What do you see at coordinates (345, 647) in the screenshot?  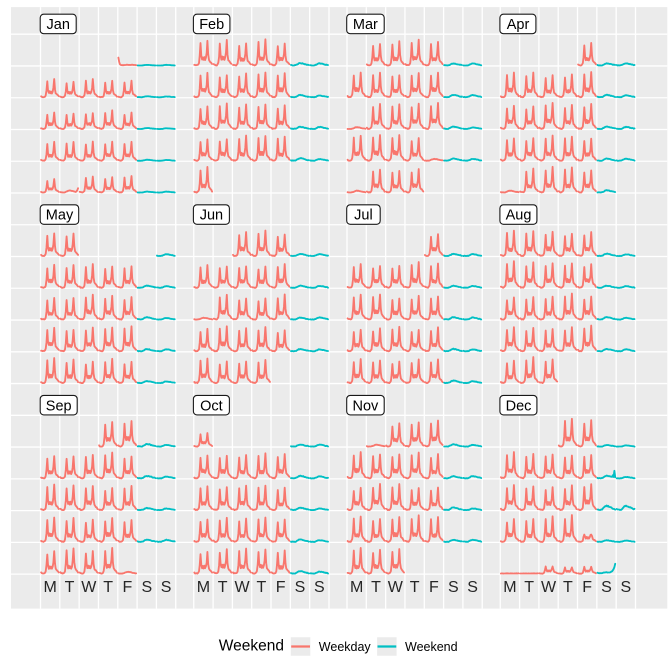 I see `svg-text: Weekday` at bounding box center [345, 647].